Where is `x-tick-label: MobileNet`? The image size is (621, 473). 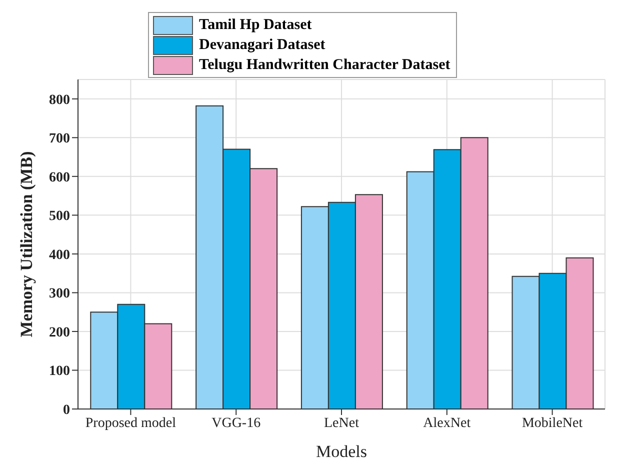
x-tick-label: MobileNet is located at coordinates (552, 423).